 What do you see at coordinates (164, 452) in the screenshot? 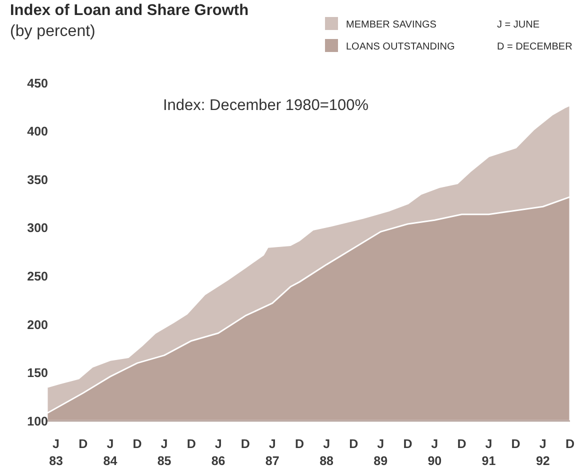
I see `x-tick-label: J 85` at bounding box center [164, 452].